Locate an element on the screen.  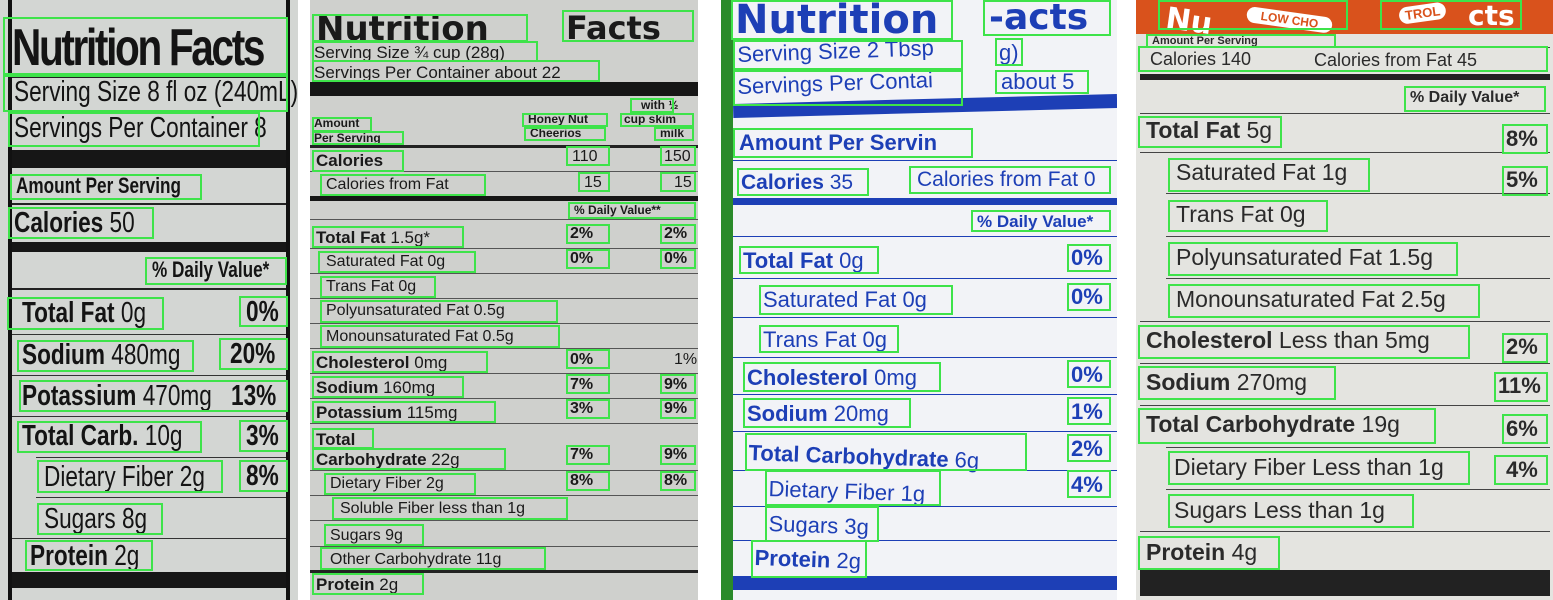
v2-total-fat: 2% is located at coordinates (676, 233).